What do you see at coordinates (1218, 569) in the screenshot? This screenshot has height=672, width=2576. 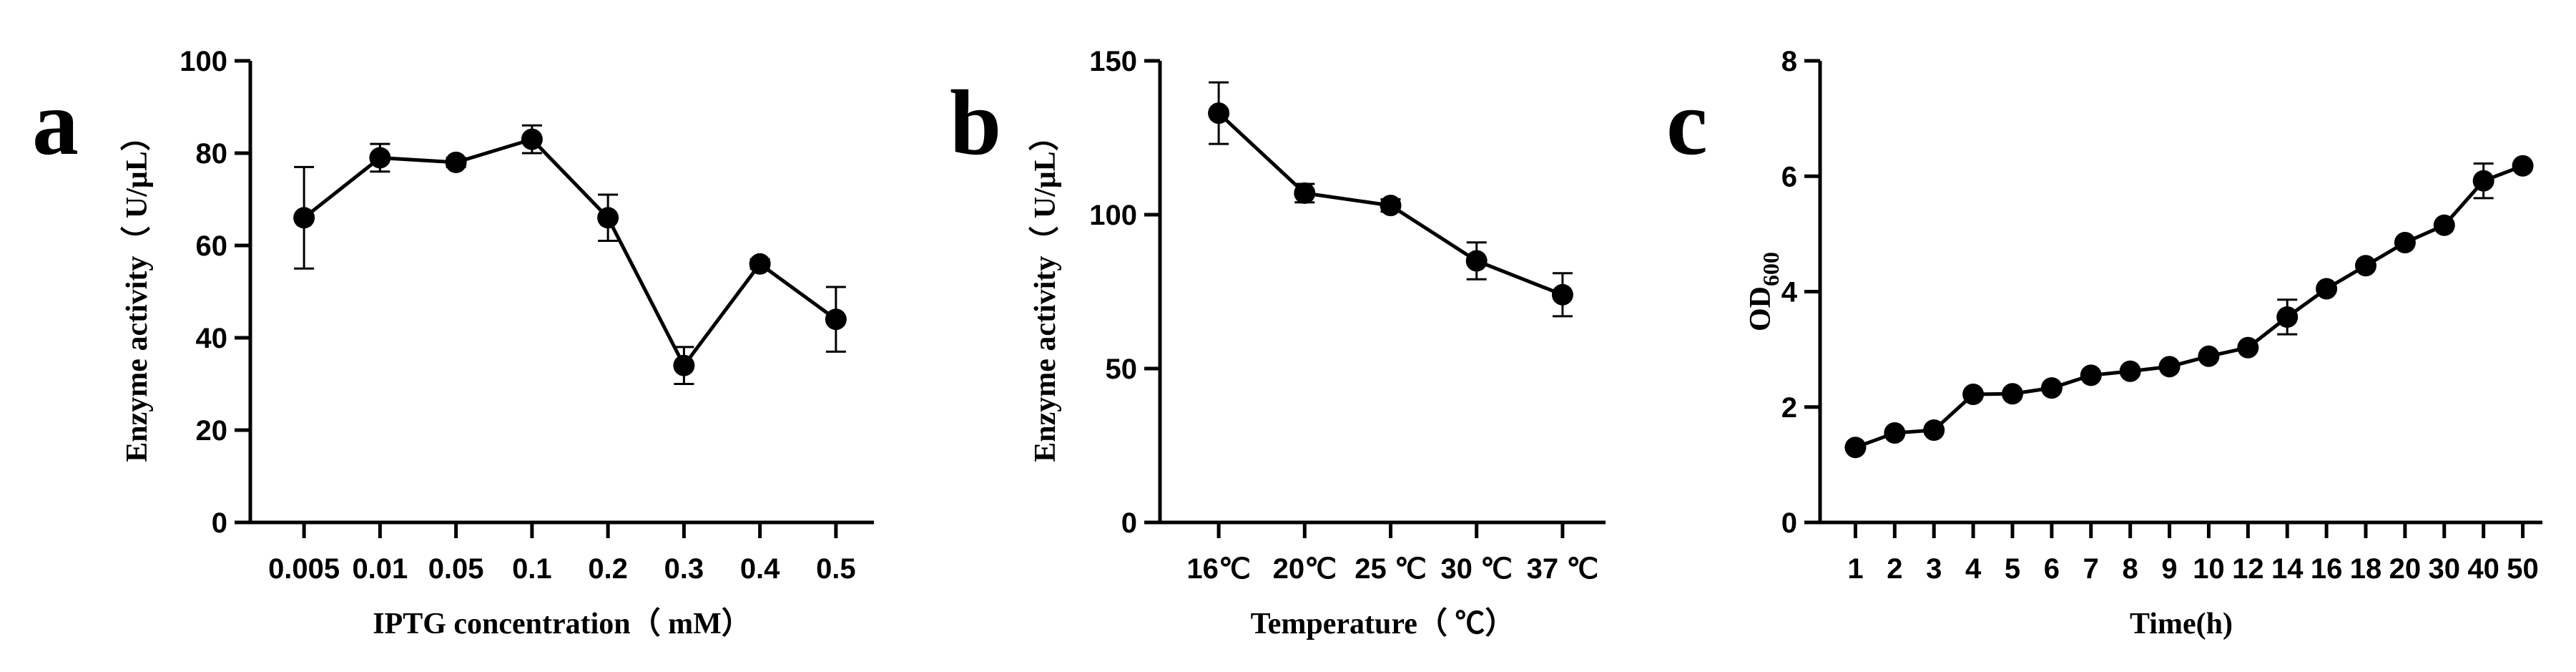 I see `x-tick-label: 16℃` at bounding box center [1218, 569].